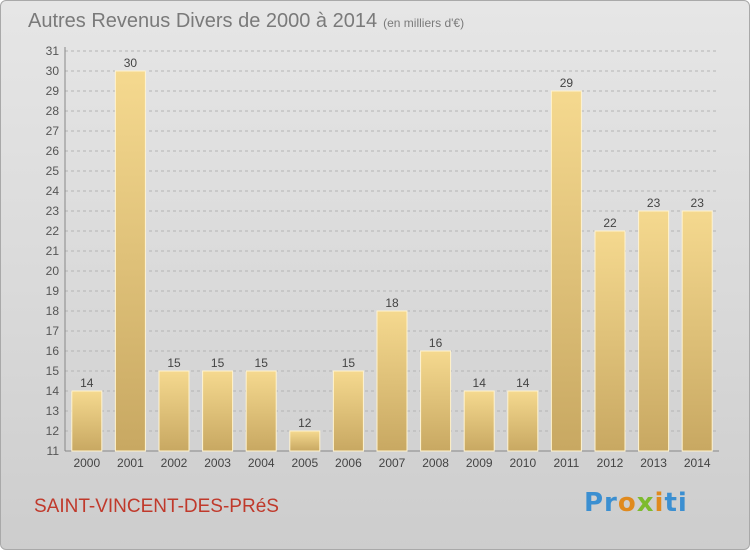 The image size is (750, 550). Describe the element at coordinates (53, 91) in the screenshot. I see `y-tick-label: 29` at that location.